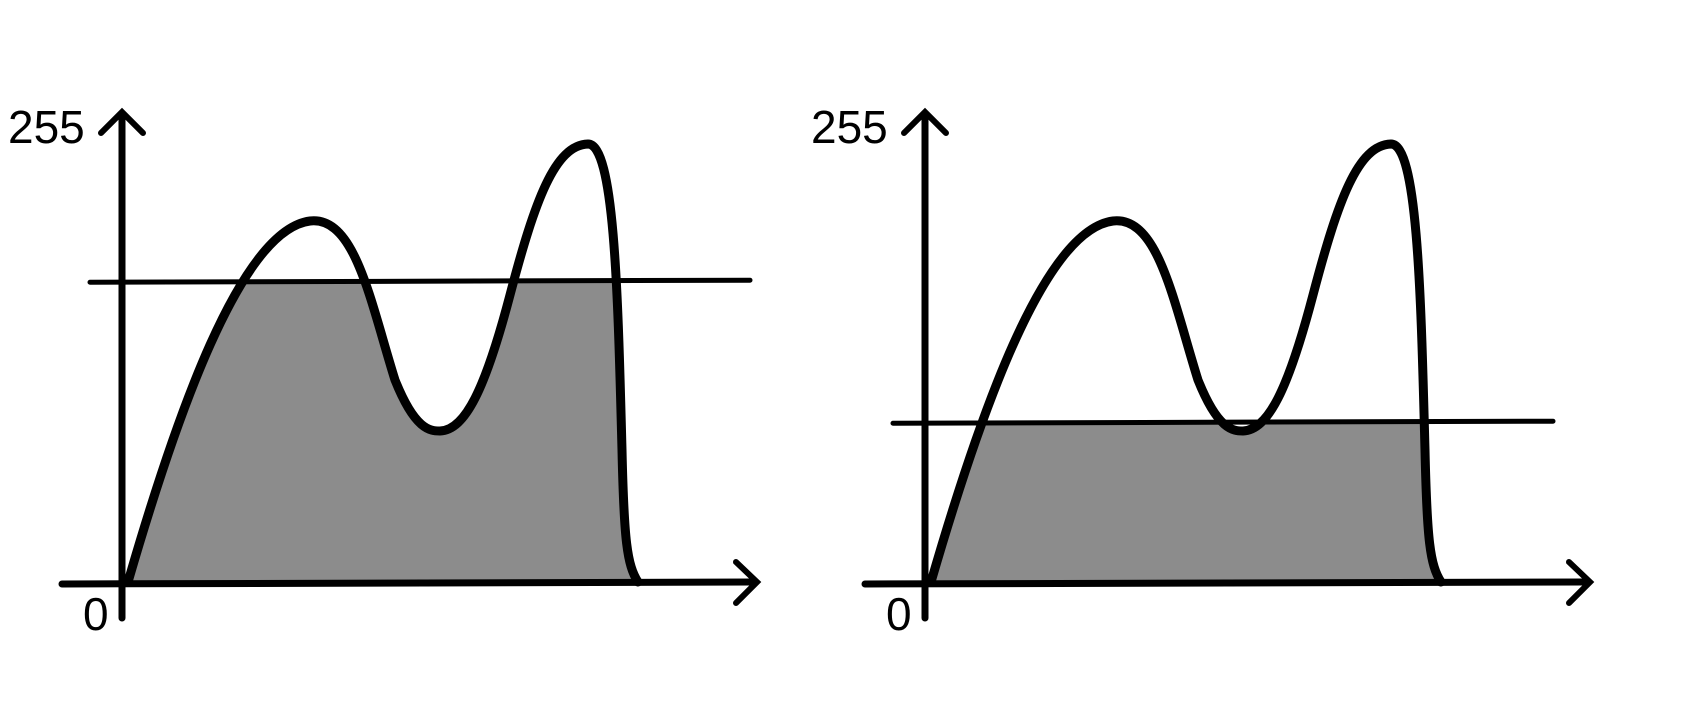 This screenshot has width=1708, height=709. What do you see at coordinates (46, 127) in the screenshot?
I see `y-max-label-left: 255` at bounding box center [46, 127].